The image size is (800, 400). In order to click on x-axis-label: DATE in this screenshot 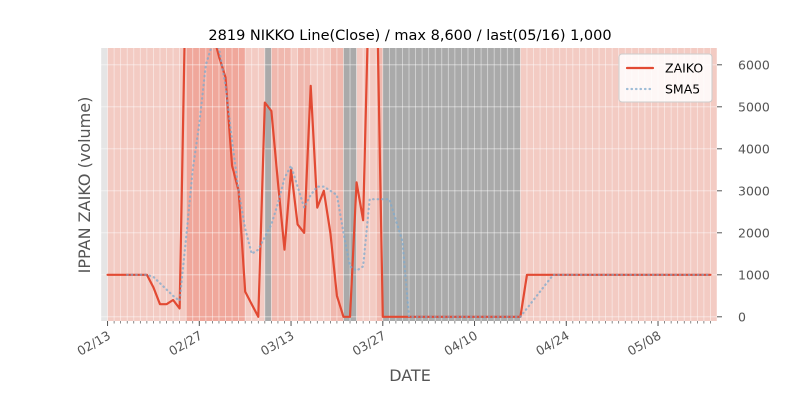, I will do `click(410, 375)`.